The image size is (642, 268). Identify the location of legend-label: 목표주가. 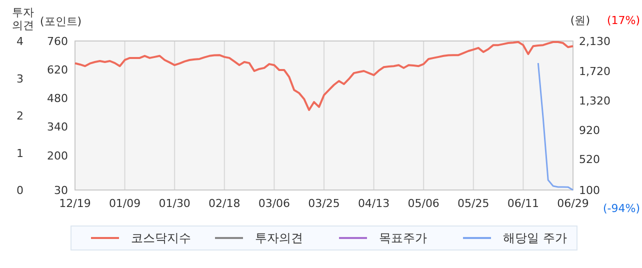
(403, 238).